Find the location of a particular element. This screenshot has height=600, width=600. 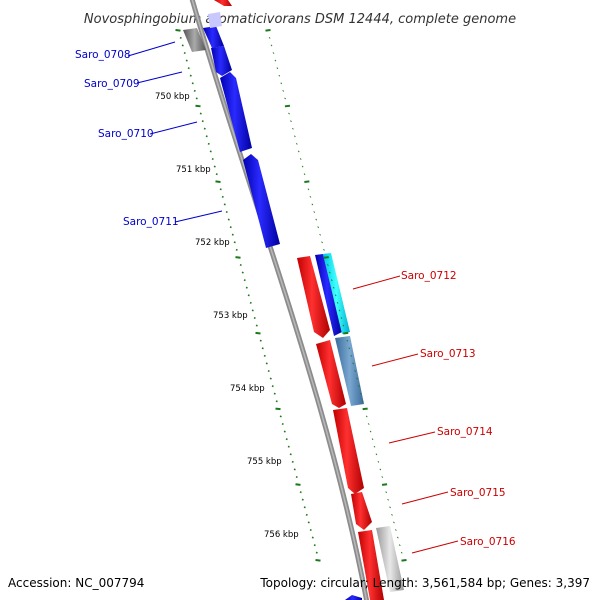

gene-saro-0708-dark is located at coordinates (194, 40).